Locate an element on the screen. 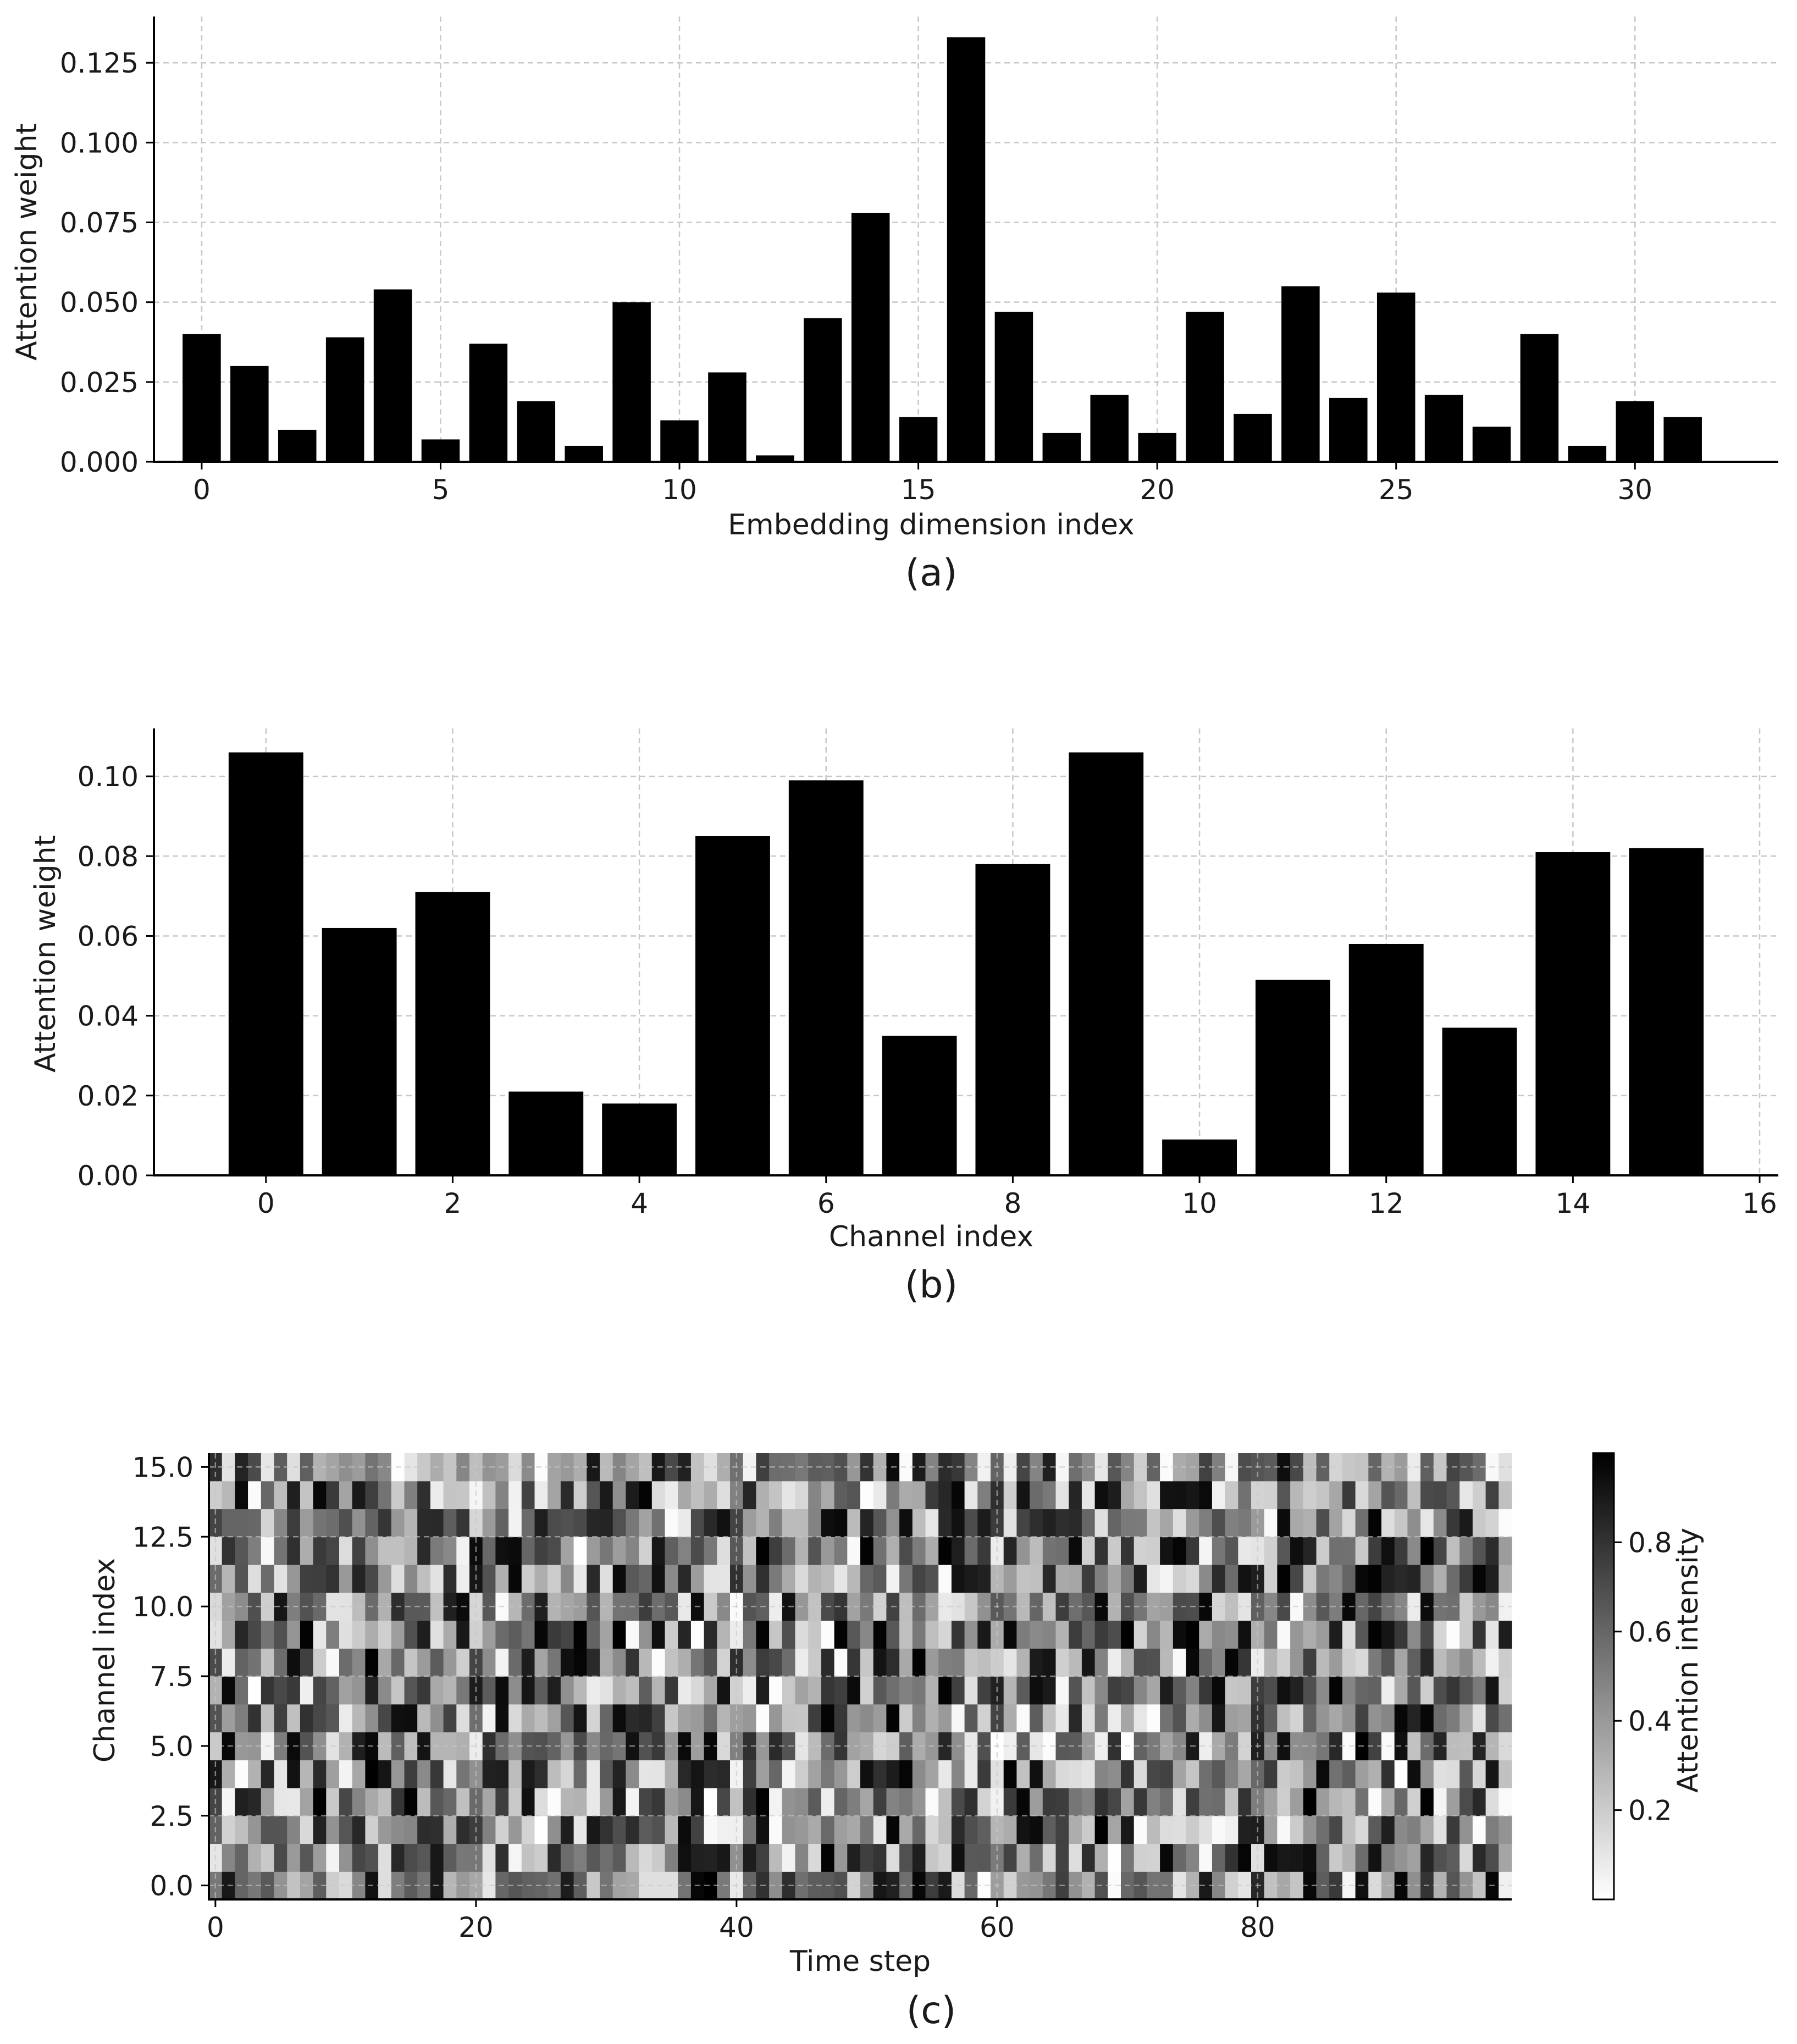 The width and height of the screenshot is (1797, 2044). a-y-tick-label: 0.100 is located at coordinates (99, 143).